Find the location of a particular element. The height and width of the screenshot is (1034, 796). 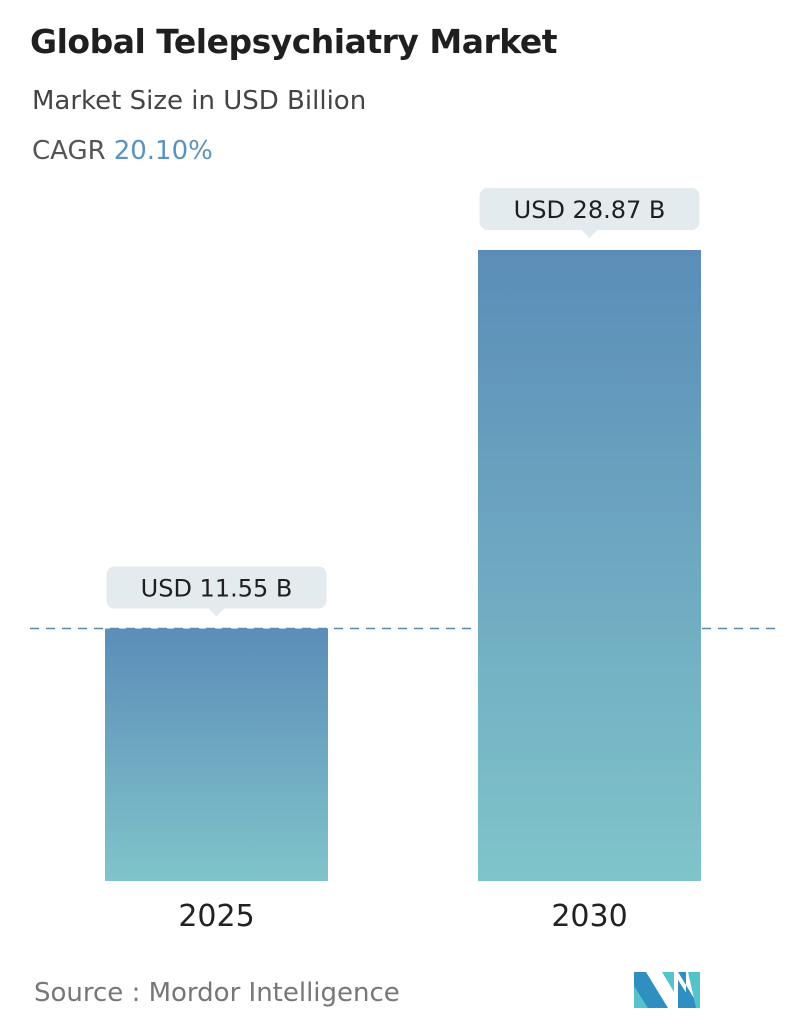

data-label: USD 28.87 B is located at coordinates (590, 210).